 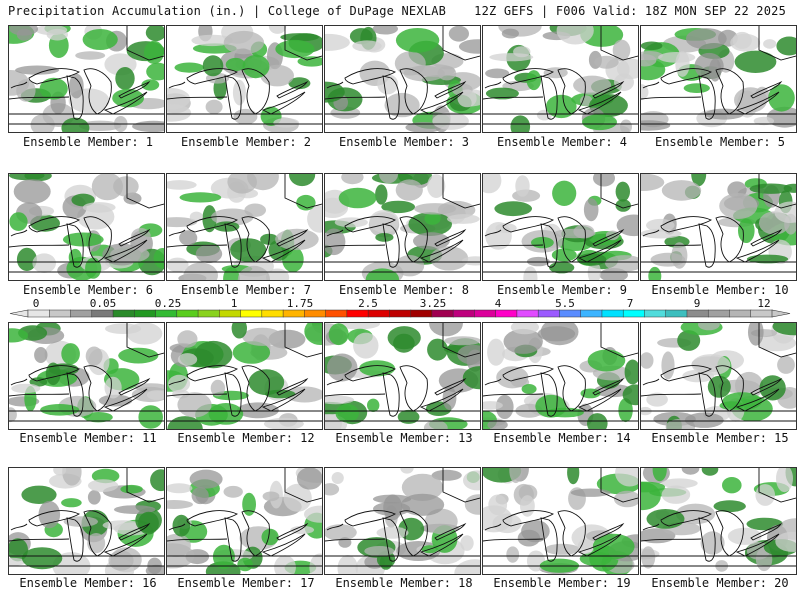 What do you see at coordinates (720, 290) in the screenshot?
I see `ensemble-member-label: Ensemble Member: 10` at bounding box center [720, 290].